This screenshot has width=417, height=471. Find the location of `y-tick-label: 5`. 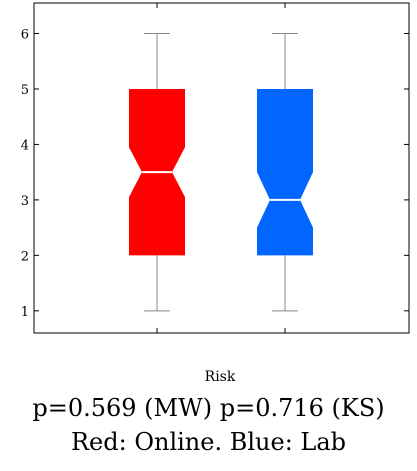

y-tick-label: 5 is located at coordinates (25, 90).